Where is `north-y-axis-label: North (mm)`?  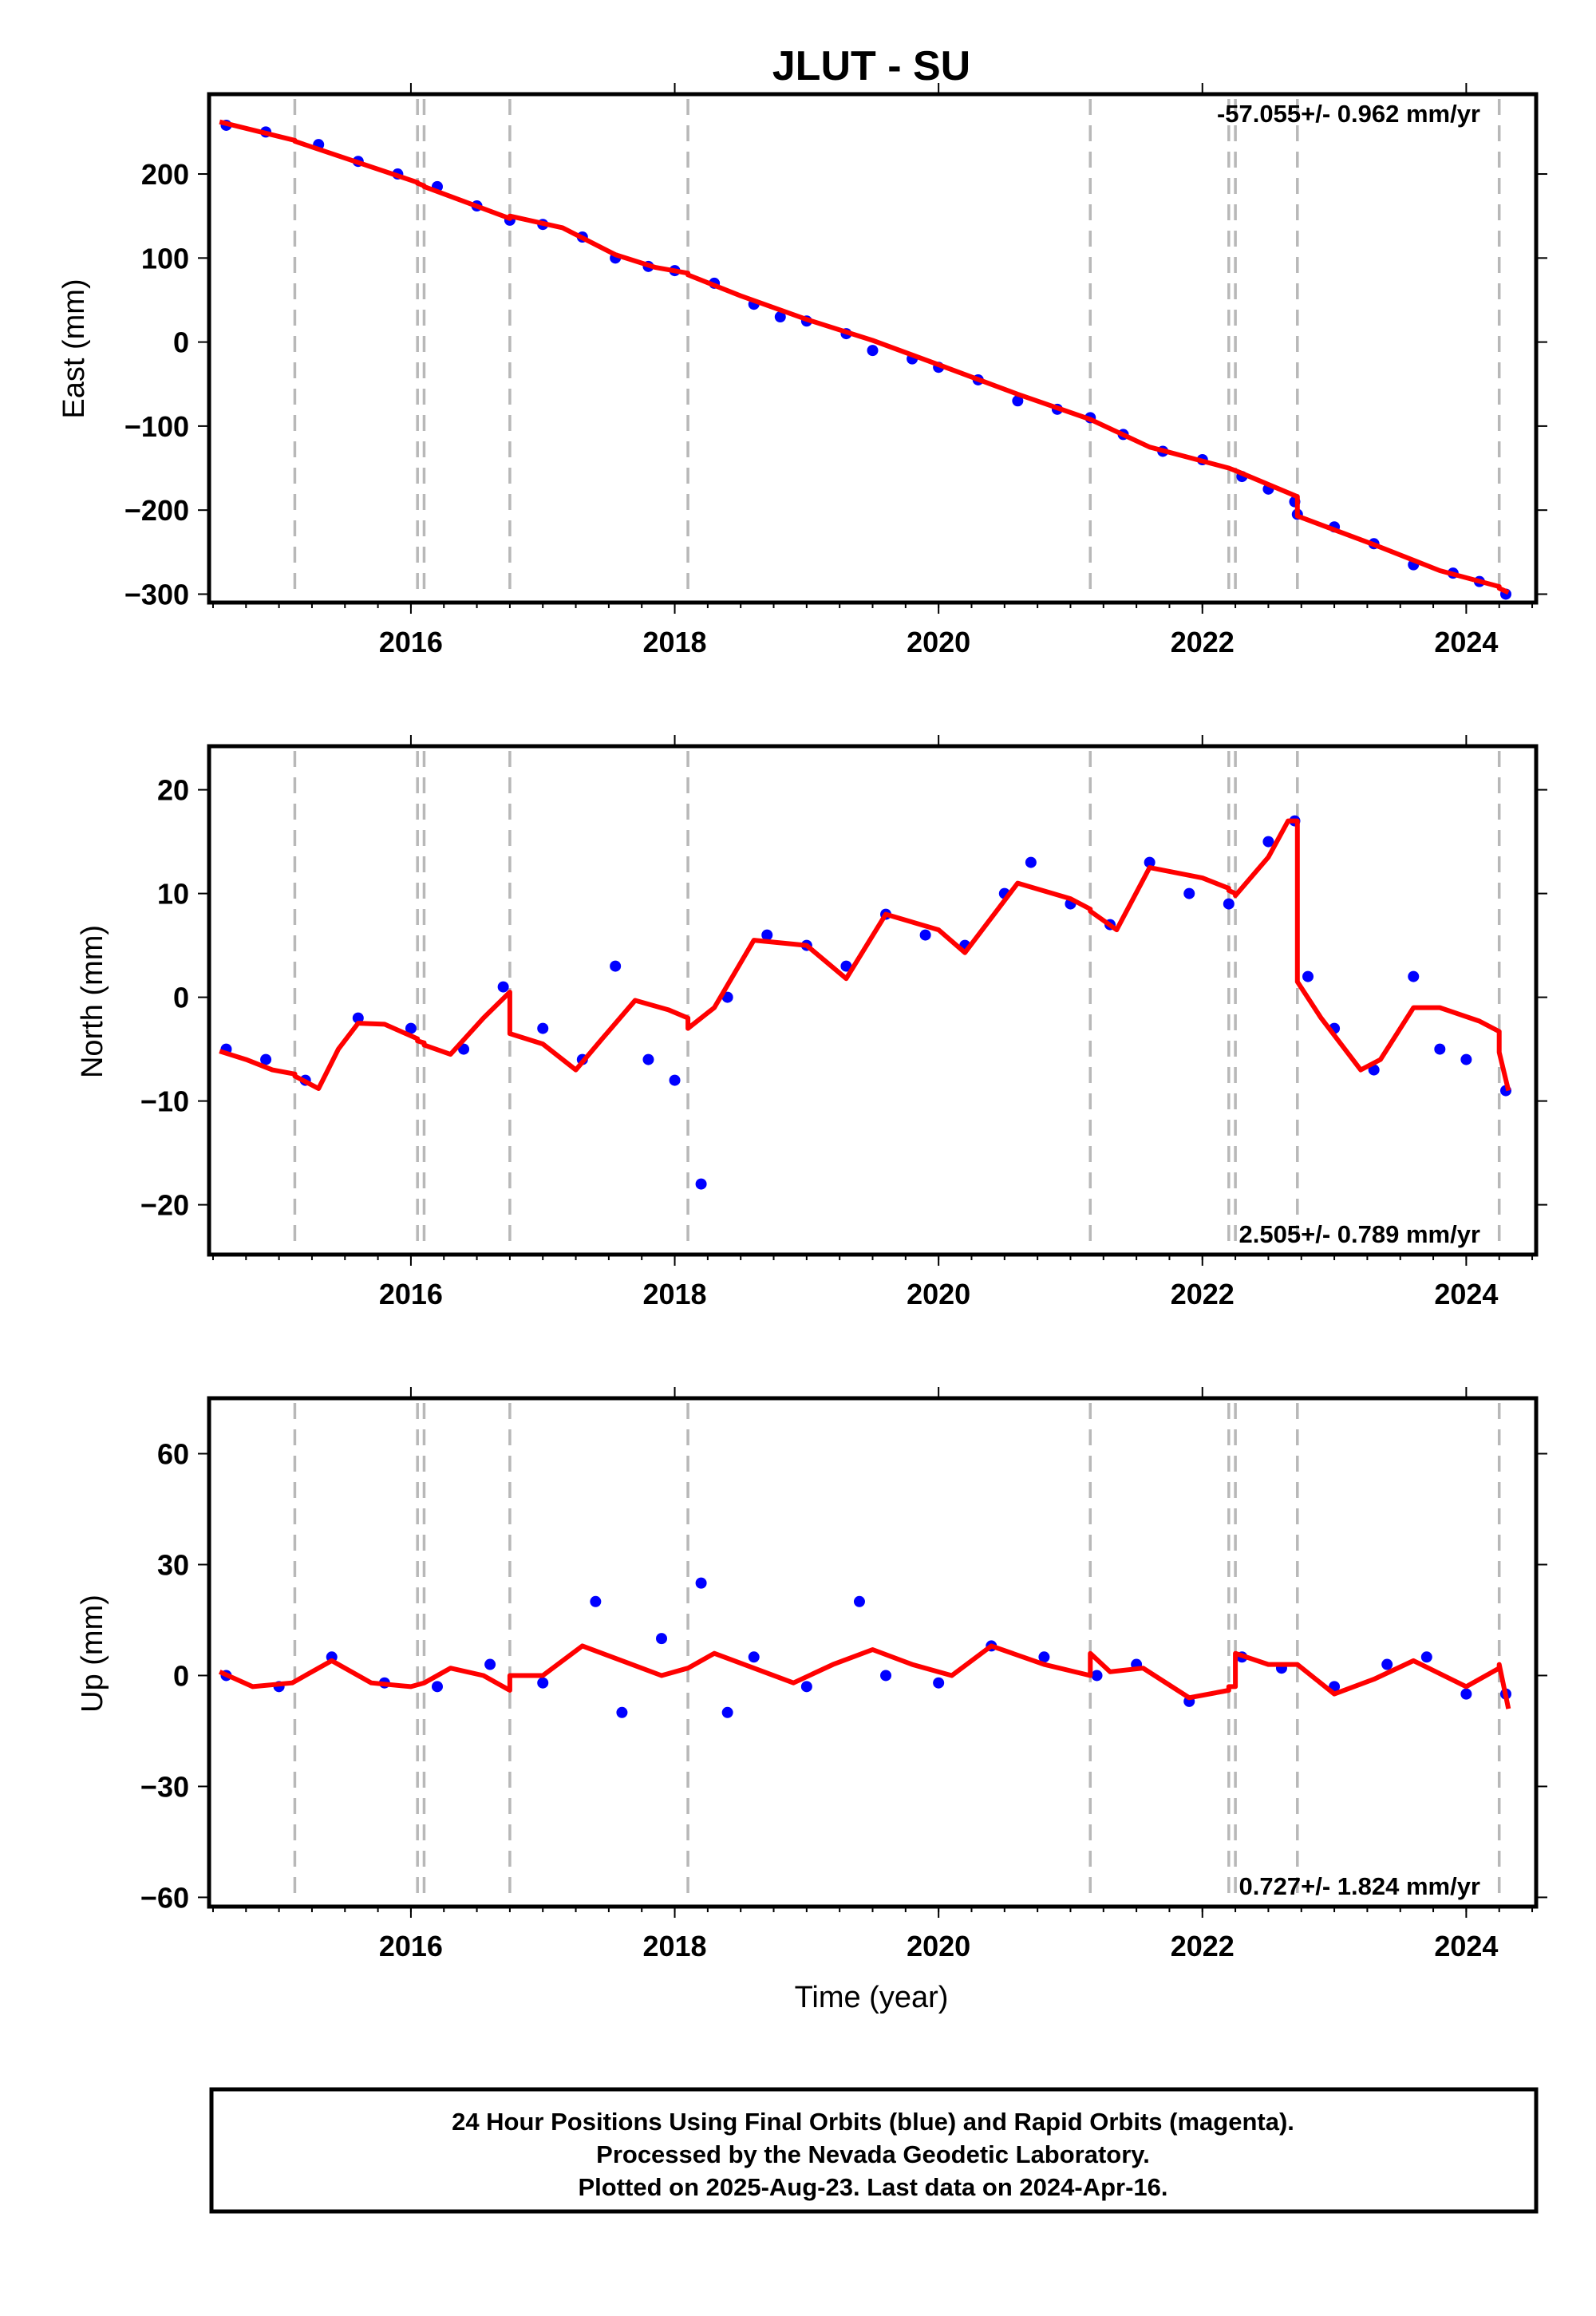 north-y-axis-label: North (mm) is located at coordinates (92, 1001).